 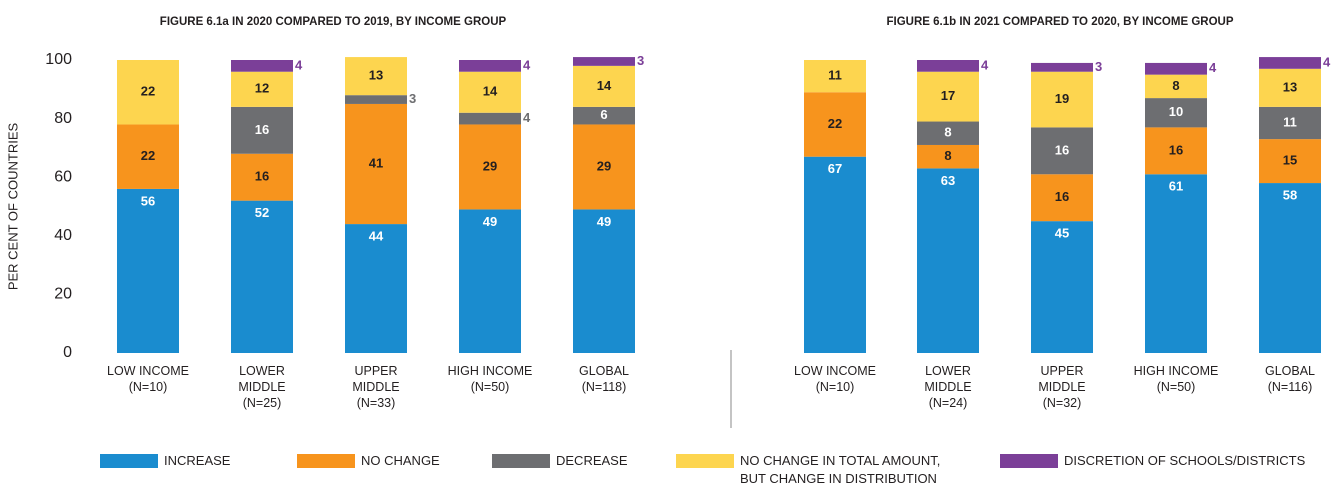 What do you see at coordinates (63, 294) in the screenshot?
I see `y-tick-label: 20` at bounding box center [63, 294].